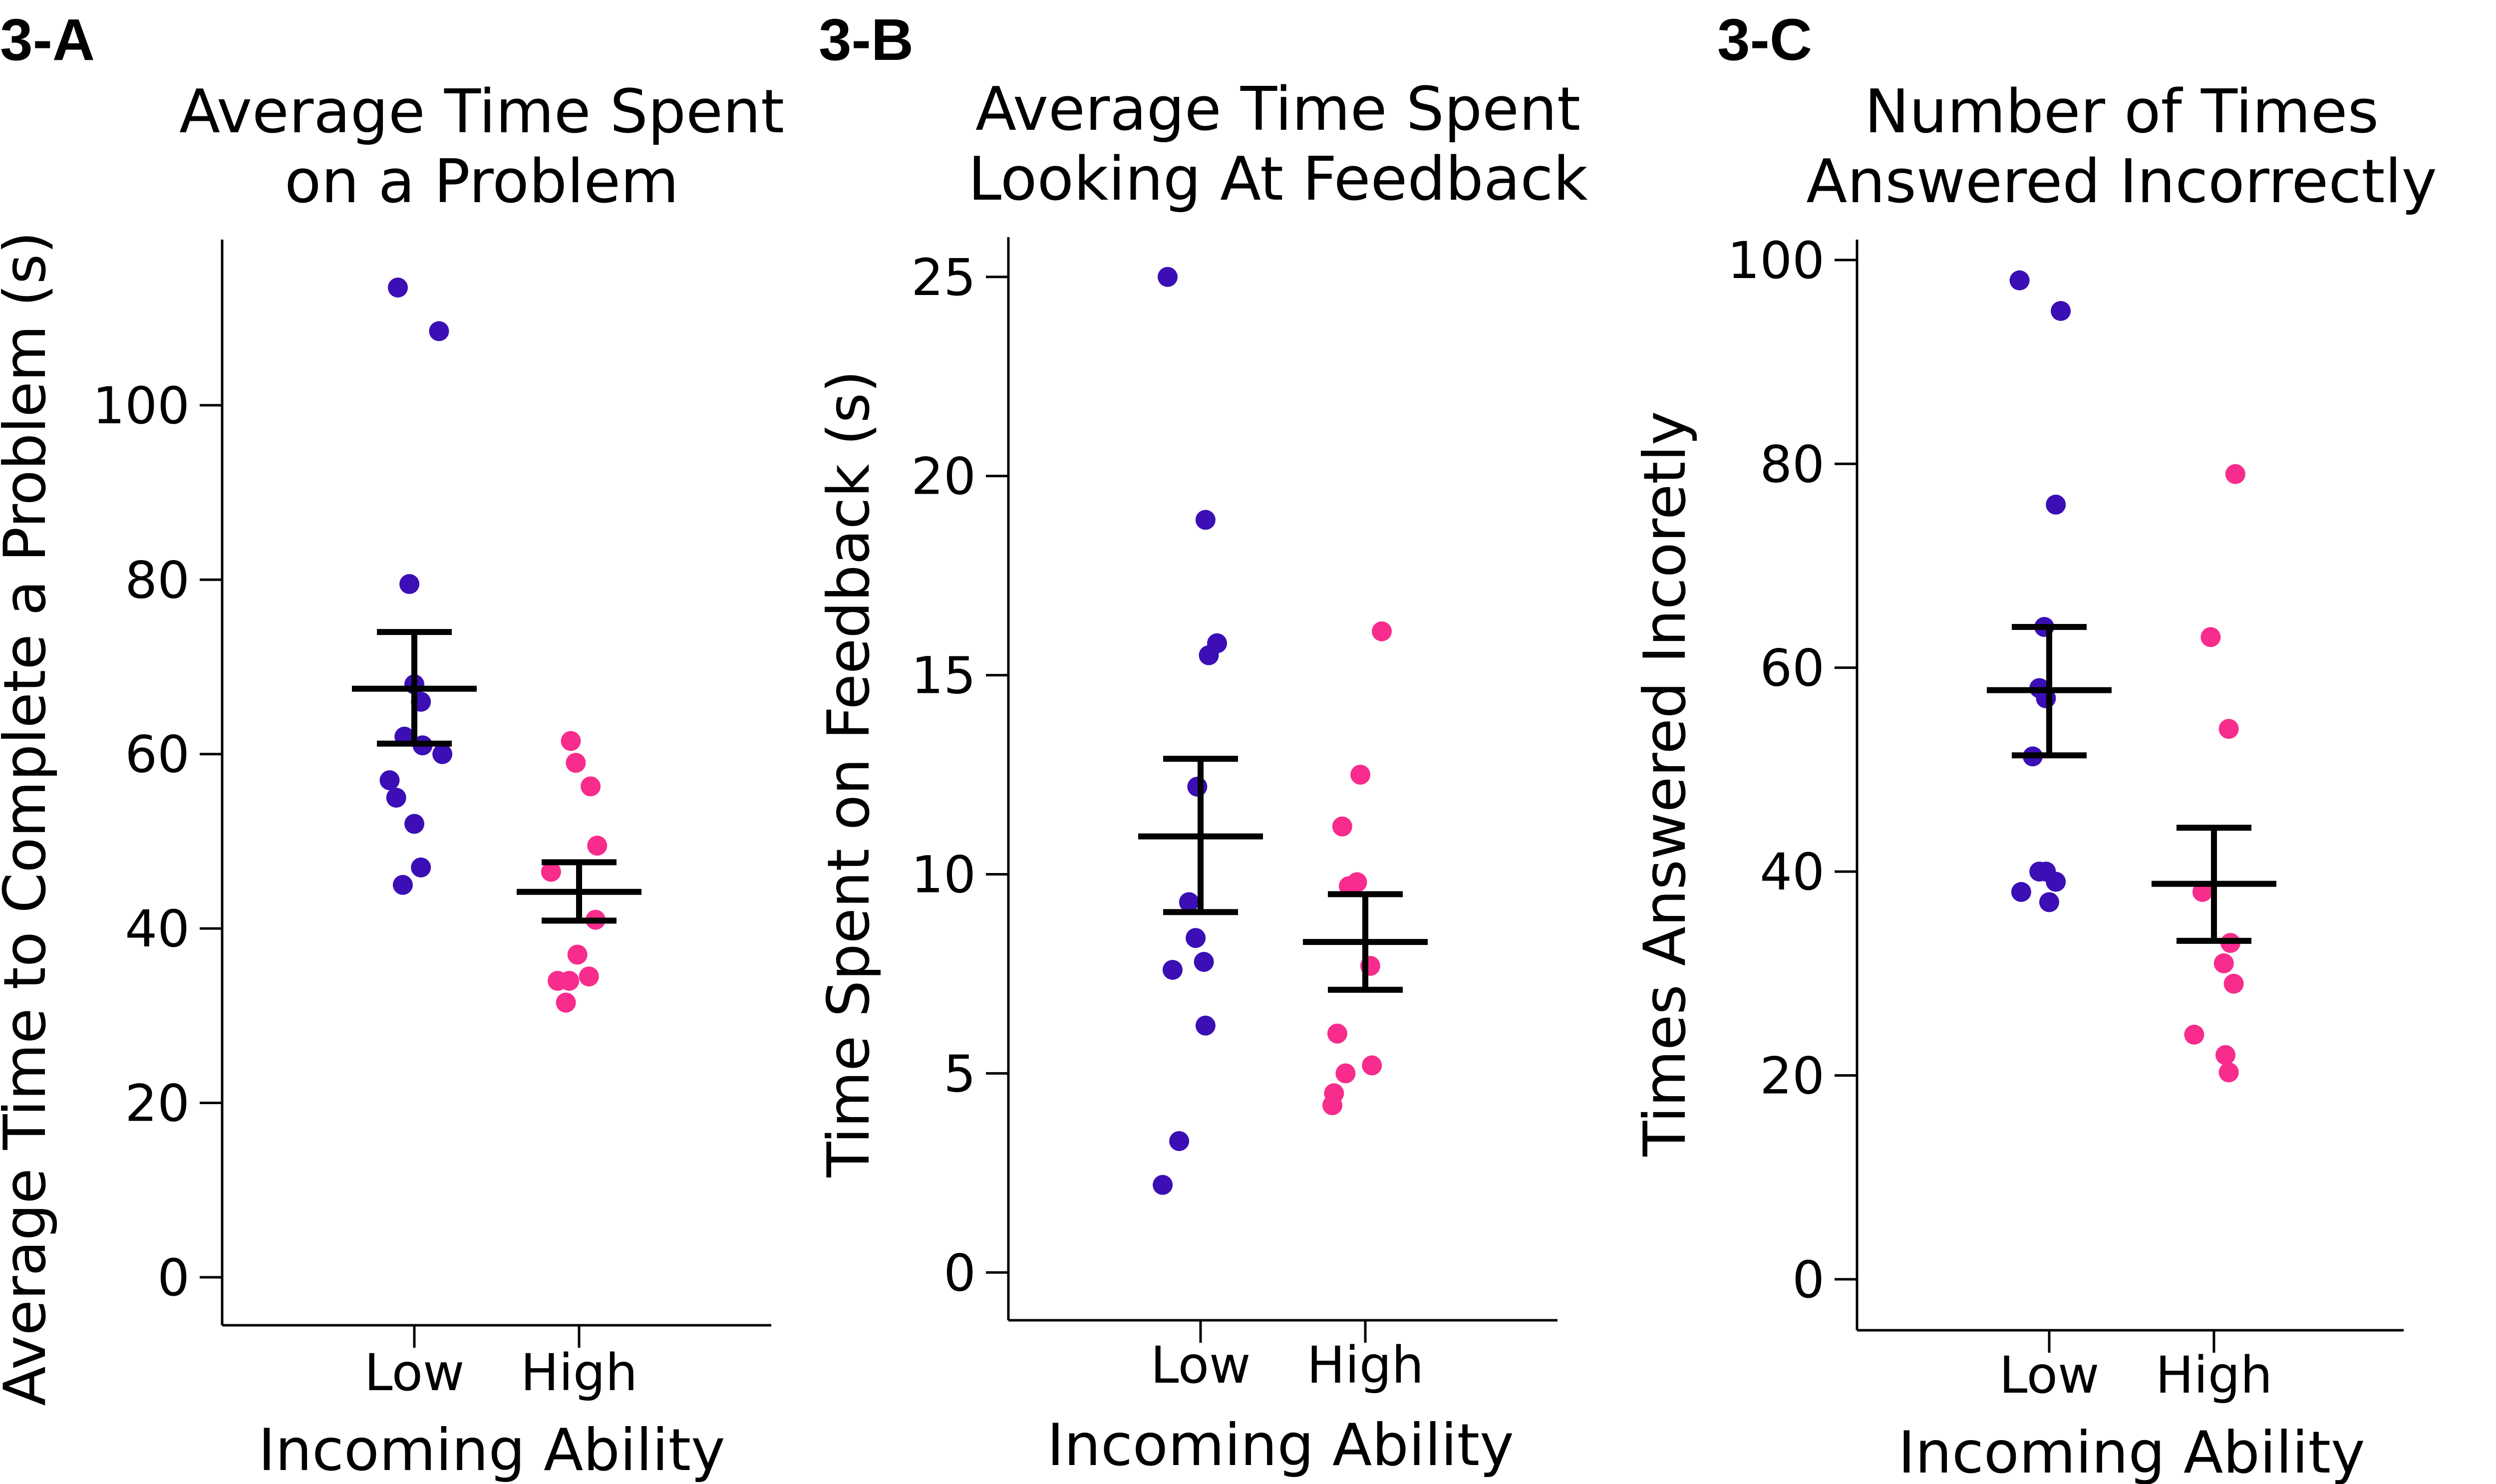  What do you see at coordinates (2121, 182) in the screenshot?
I see `chart-title-line: Answered Incorrectly` at bounding box center [2121, 182].